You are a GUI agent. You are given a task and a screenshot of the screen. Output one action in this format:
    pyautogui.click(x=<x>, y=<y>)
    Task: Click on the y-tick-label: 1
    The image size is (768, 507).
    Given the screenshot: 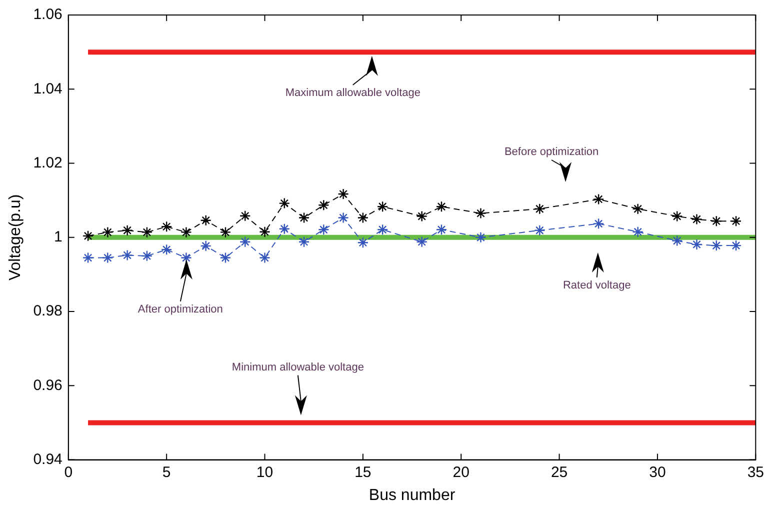 What is the action you would take?
    pyautogui.click(x=58, y=237)
    